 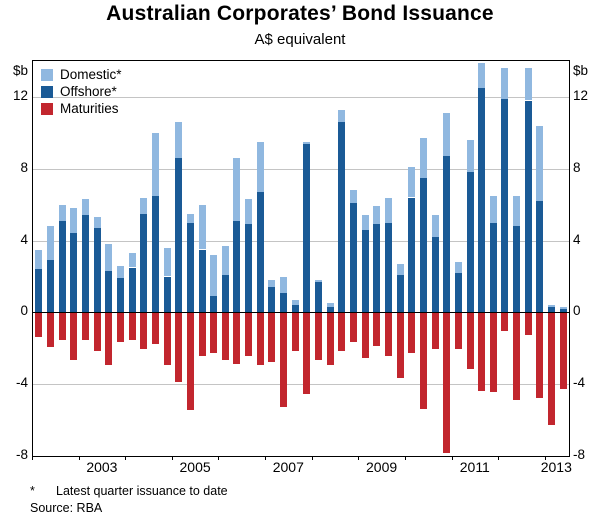 What do you see at coordinates (24, 239) in the screenshot?
I see `y-axis-label-left: 4` at bounding box center [24, 239].